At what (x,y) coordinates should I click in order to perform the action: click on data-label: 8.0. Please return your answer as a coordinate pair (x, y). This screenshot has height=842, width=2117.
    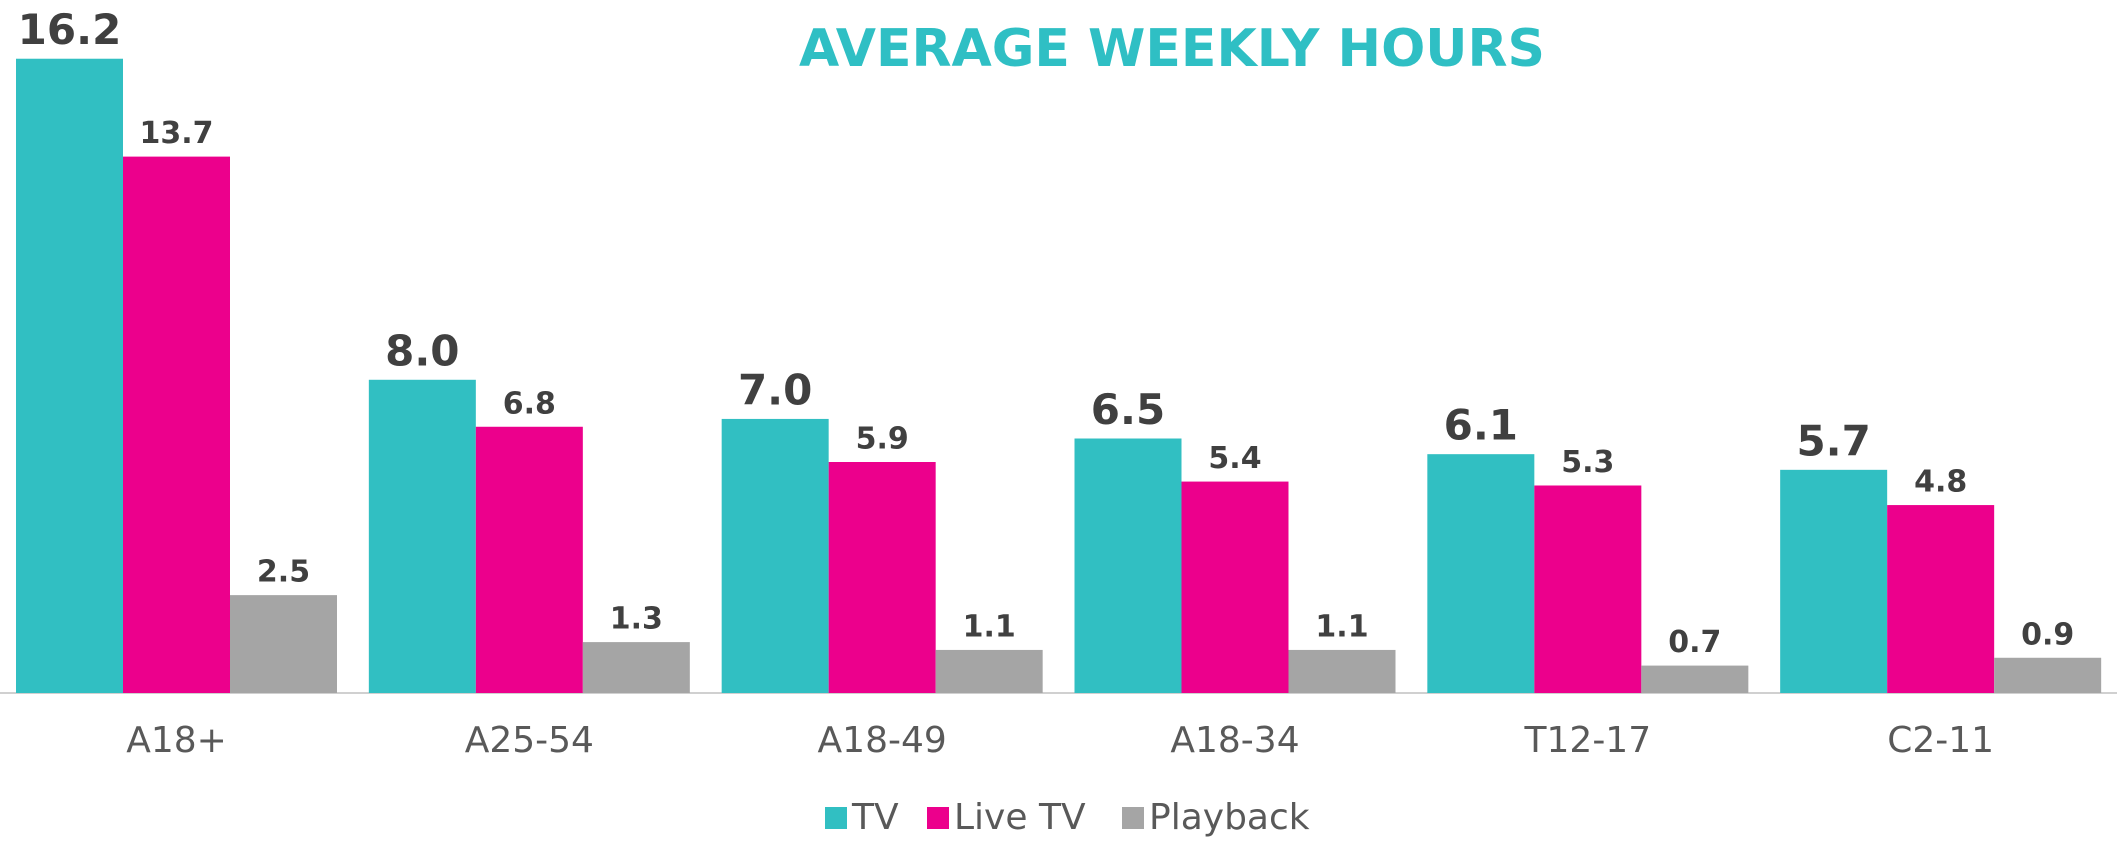
    Looking at the image, I should click on (422, 350).